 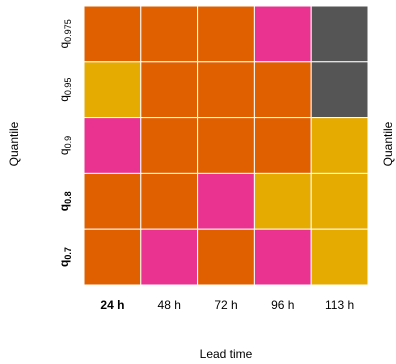 What do you see at coordinates (388, 143) in the screenshot?
I see `y-axis-label-right: Quantile` at bounding box center [388, 143].